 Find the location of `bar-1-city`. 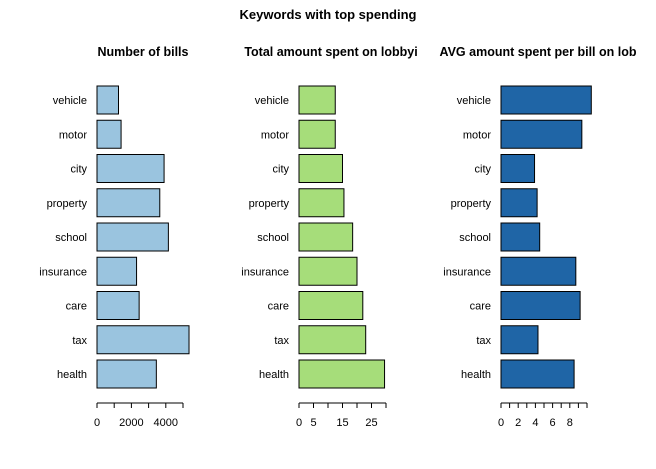

bar-1-city is located at coordinates (130, 168).